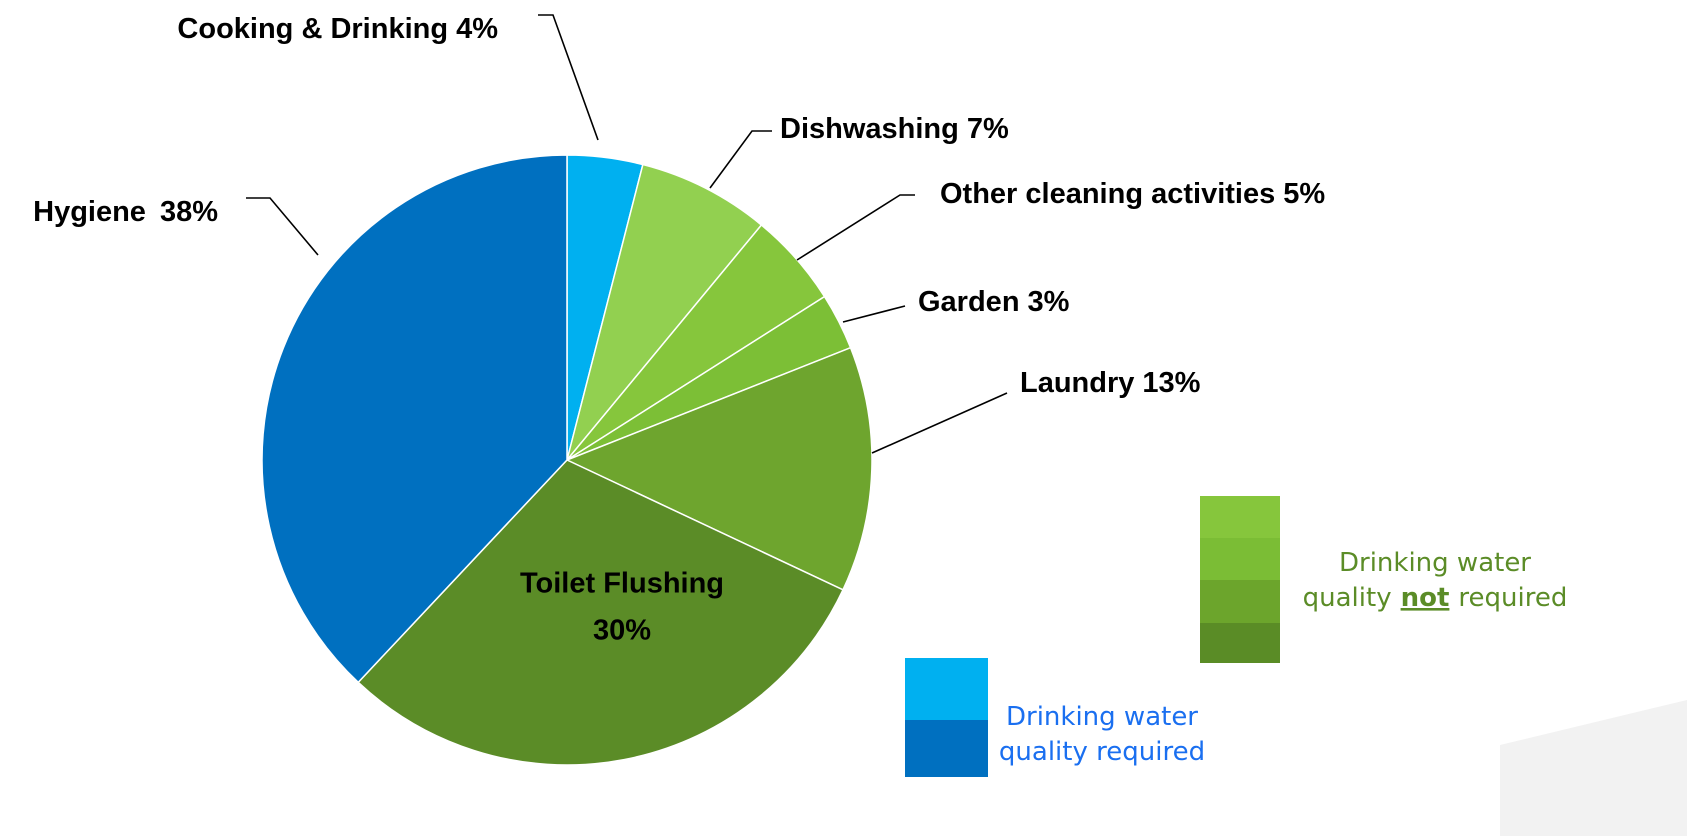  What do you see at coordinates (622, 584) in the screenshot?
I see `data-label: Toilet Flushing` at bounding box center [622, 584].